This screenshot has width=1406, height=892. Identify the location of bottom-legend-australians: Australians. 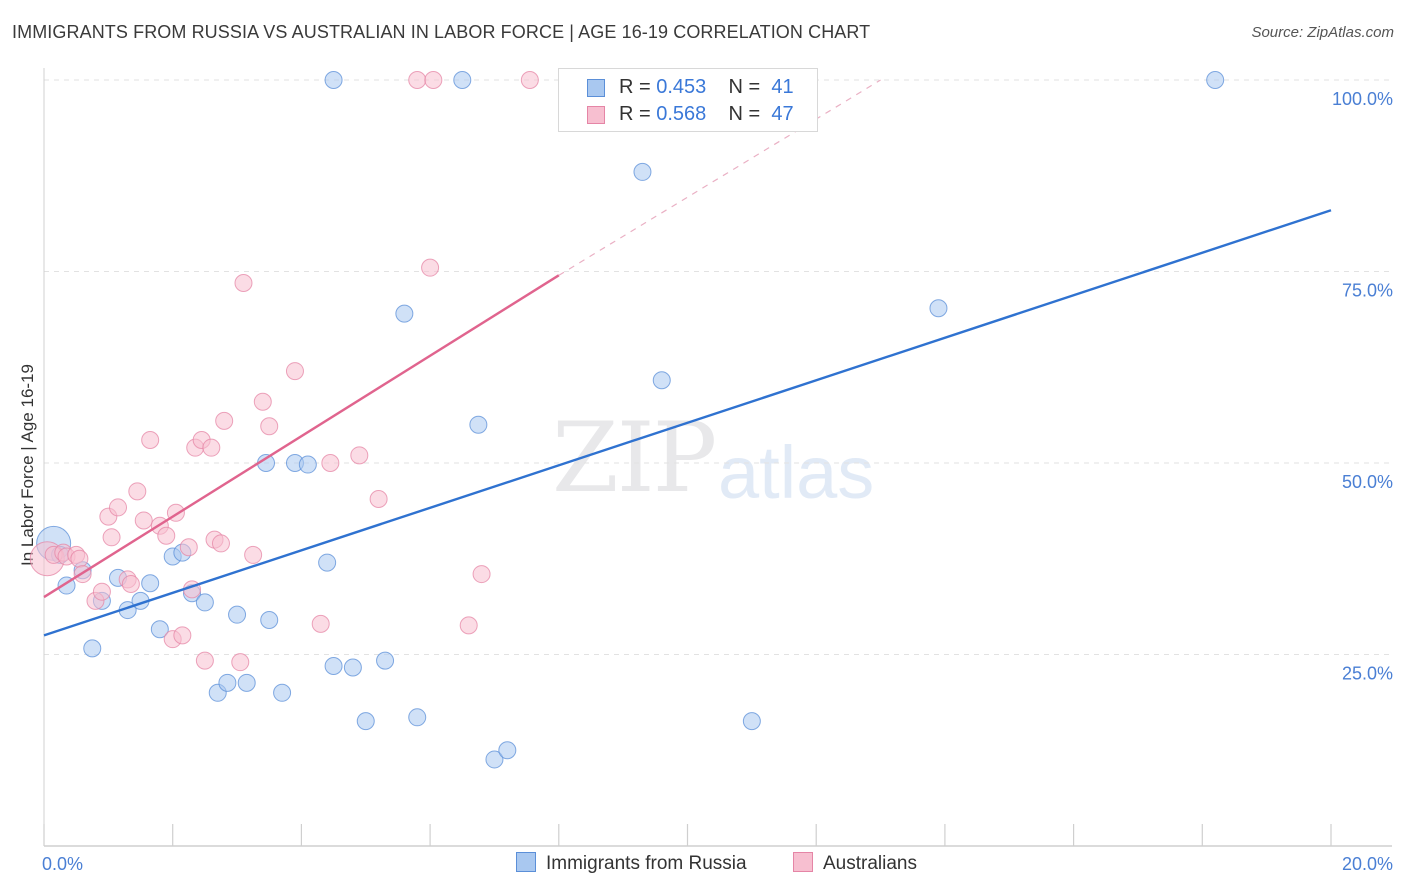
(855, 863).